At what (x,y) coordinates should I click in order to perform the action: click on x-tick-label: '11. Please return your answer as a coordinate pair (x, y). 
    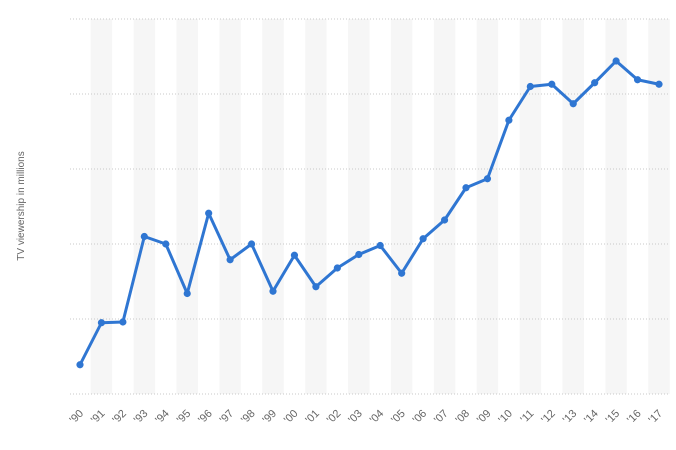
    Looking at the image, I should click on (527, 417).